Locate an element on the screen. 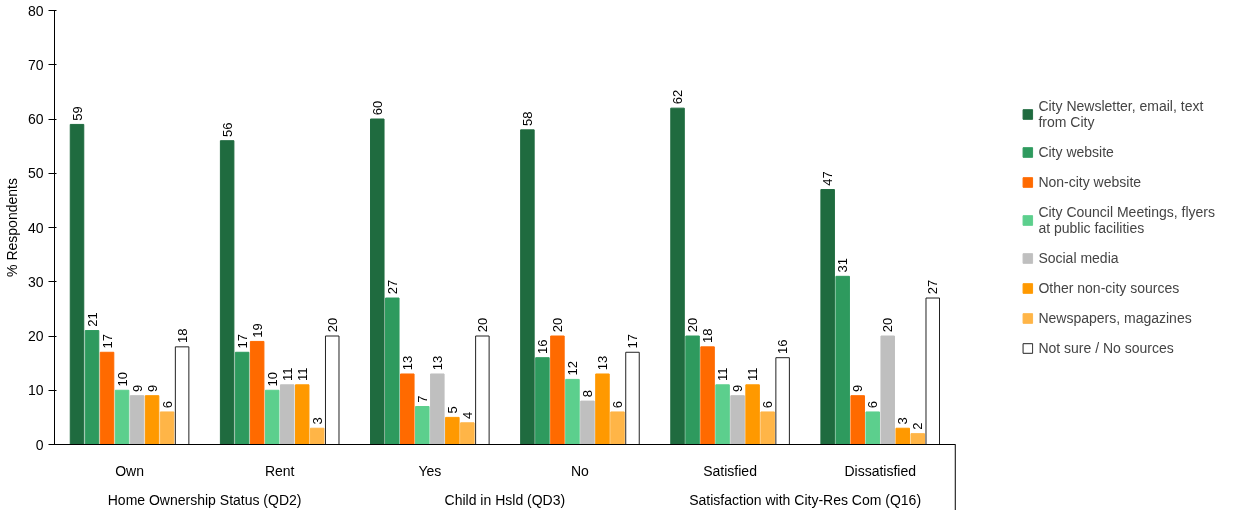  y-tick-label: 40 is located at coordinates (35, 227).